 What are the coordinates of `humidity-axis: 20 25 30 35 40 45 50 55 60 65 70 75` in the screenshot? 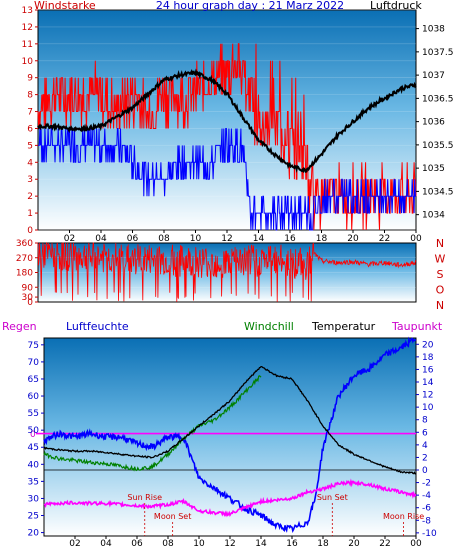 It's located at (36, 440).